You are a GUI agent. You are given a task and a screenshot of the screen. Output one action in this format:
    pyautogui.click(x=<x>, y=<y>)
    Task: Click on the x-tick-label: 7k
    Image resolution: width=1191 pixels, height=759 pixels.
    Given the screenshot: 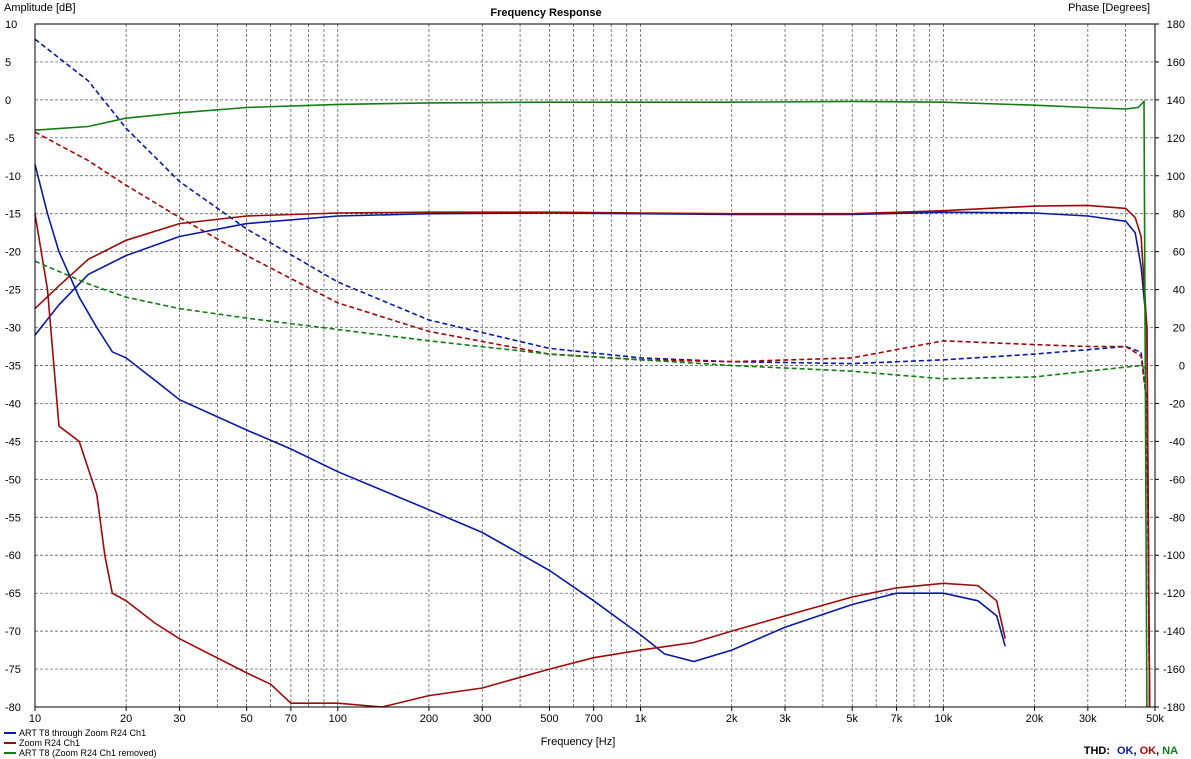 What is the action you would take?
    pyautogui.click(x=897, y=719)
    